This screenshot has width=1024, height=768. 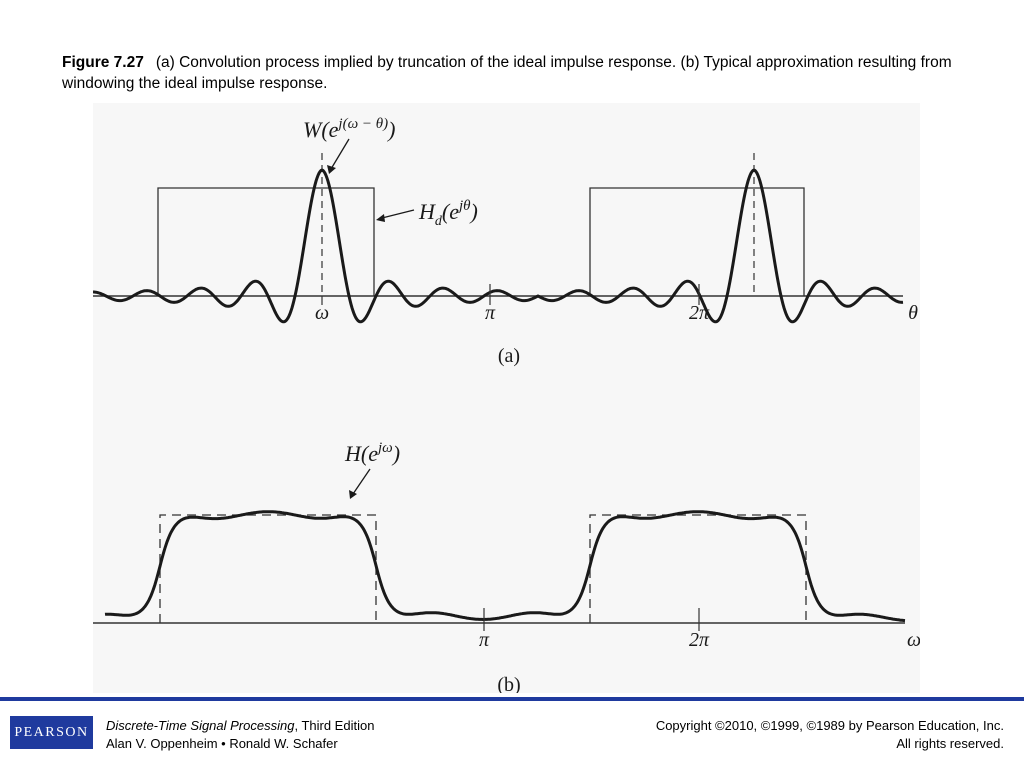 What do you see at coordinates (509, 356) in the screenshot?
I see `panel-a-label: (a)` at bounding box center [509, 356].